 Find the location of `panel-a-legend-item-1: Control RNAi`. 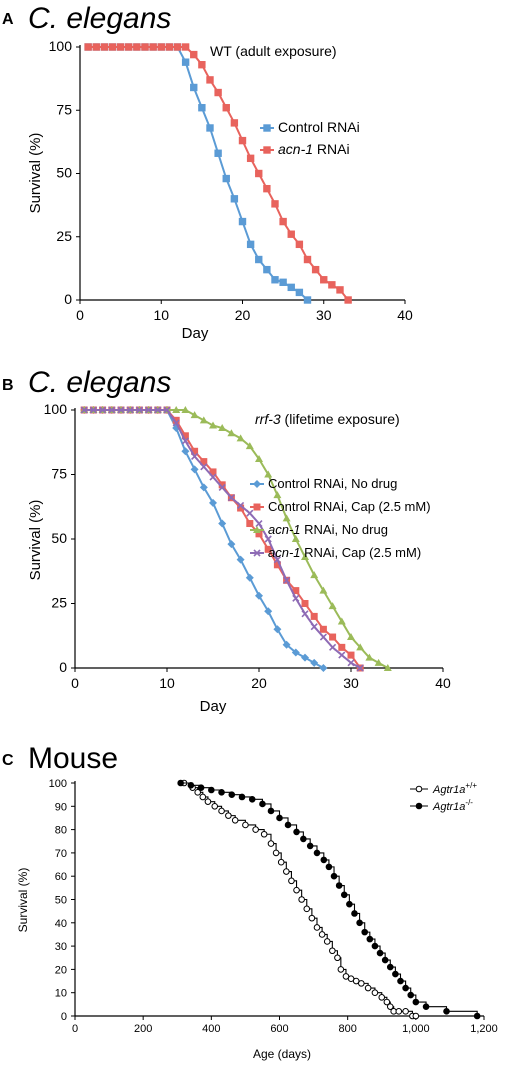

panel-a-legend-item-1: Control RNAi is located at coordinates (310, 127).